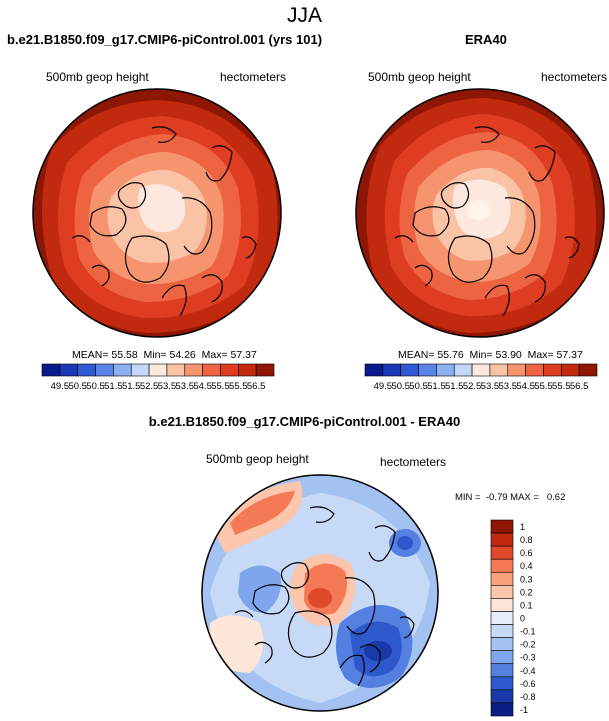 This screenshot has height=721, width=609. Describe the element at coordinates (522, 527) in the screenshot. I see `colorbar-tick-label: 1` at that location.